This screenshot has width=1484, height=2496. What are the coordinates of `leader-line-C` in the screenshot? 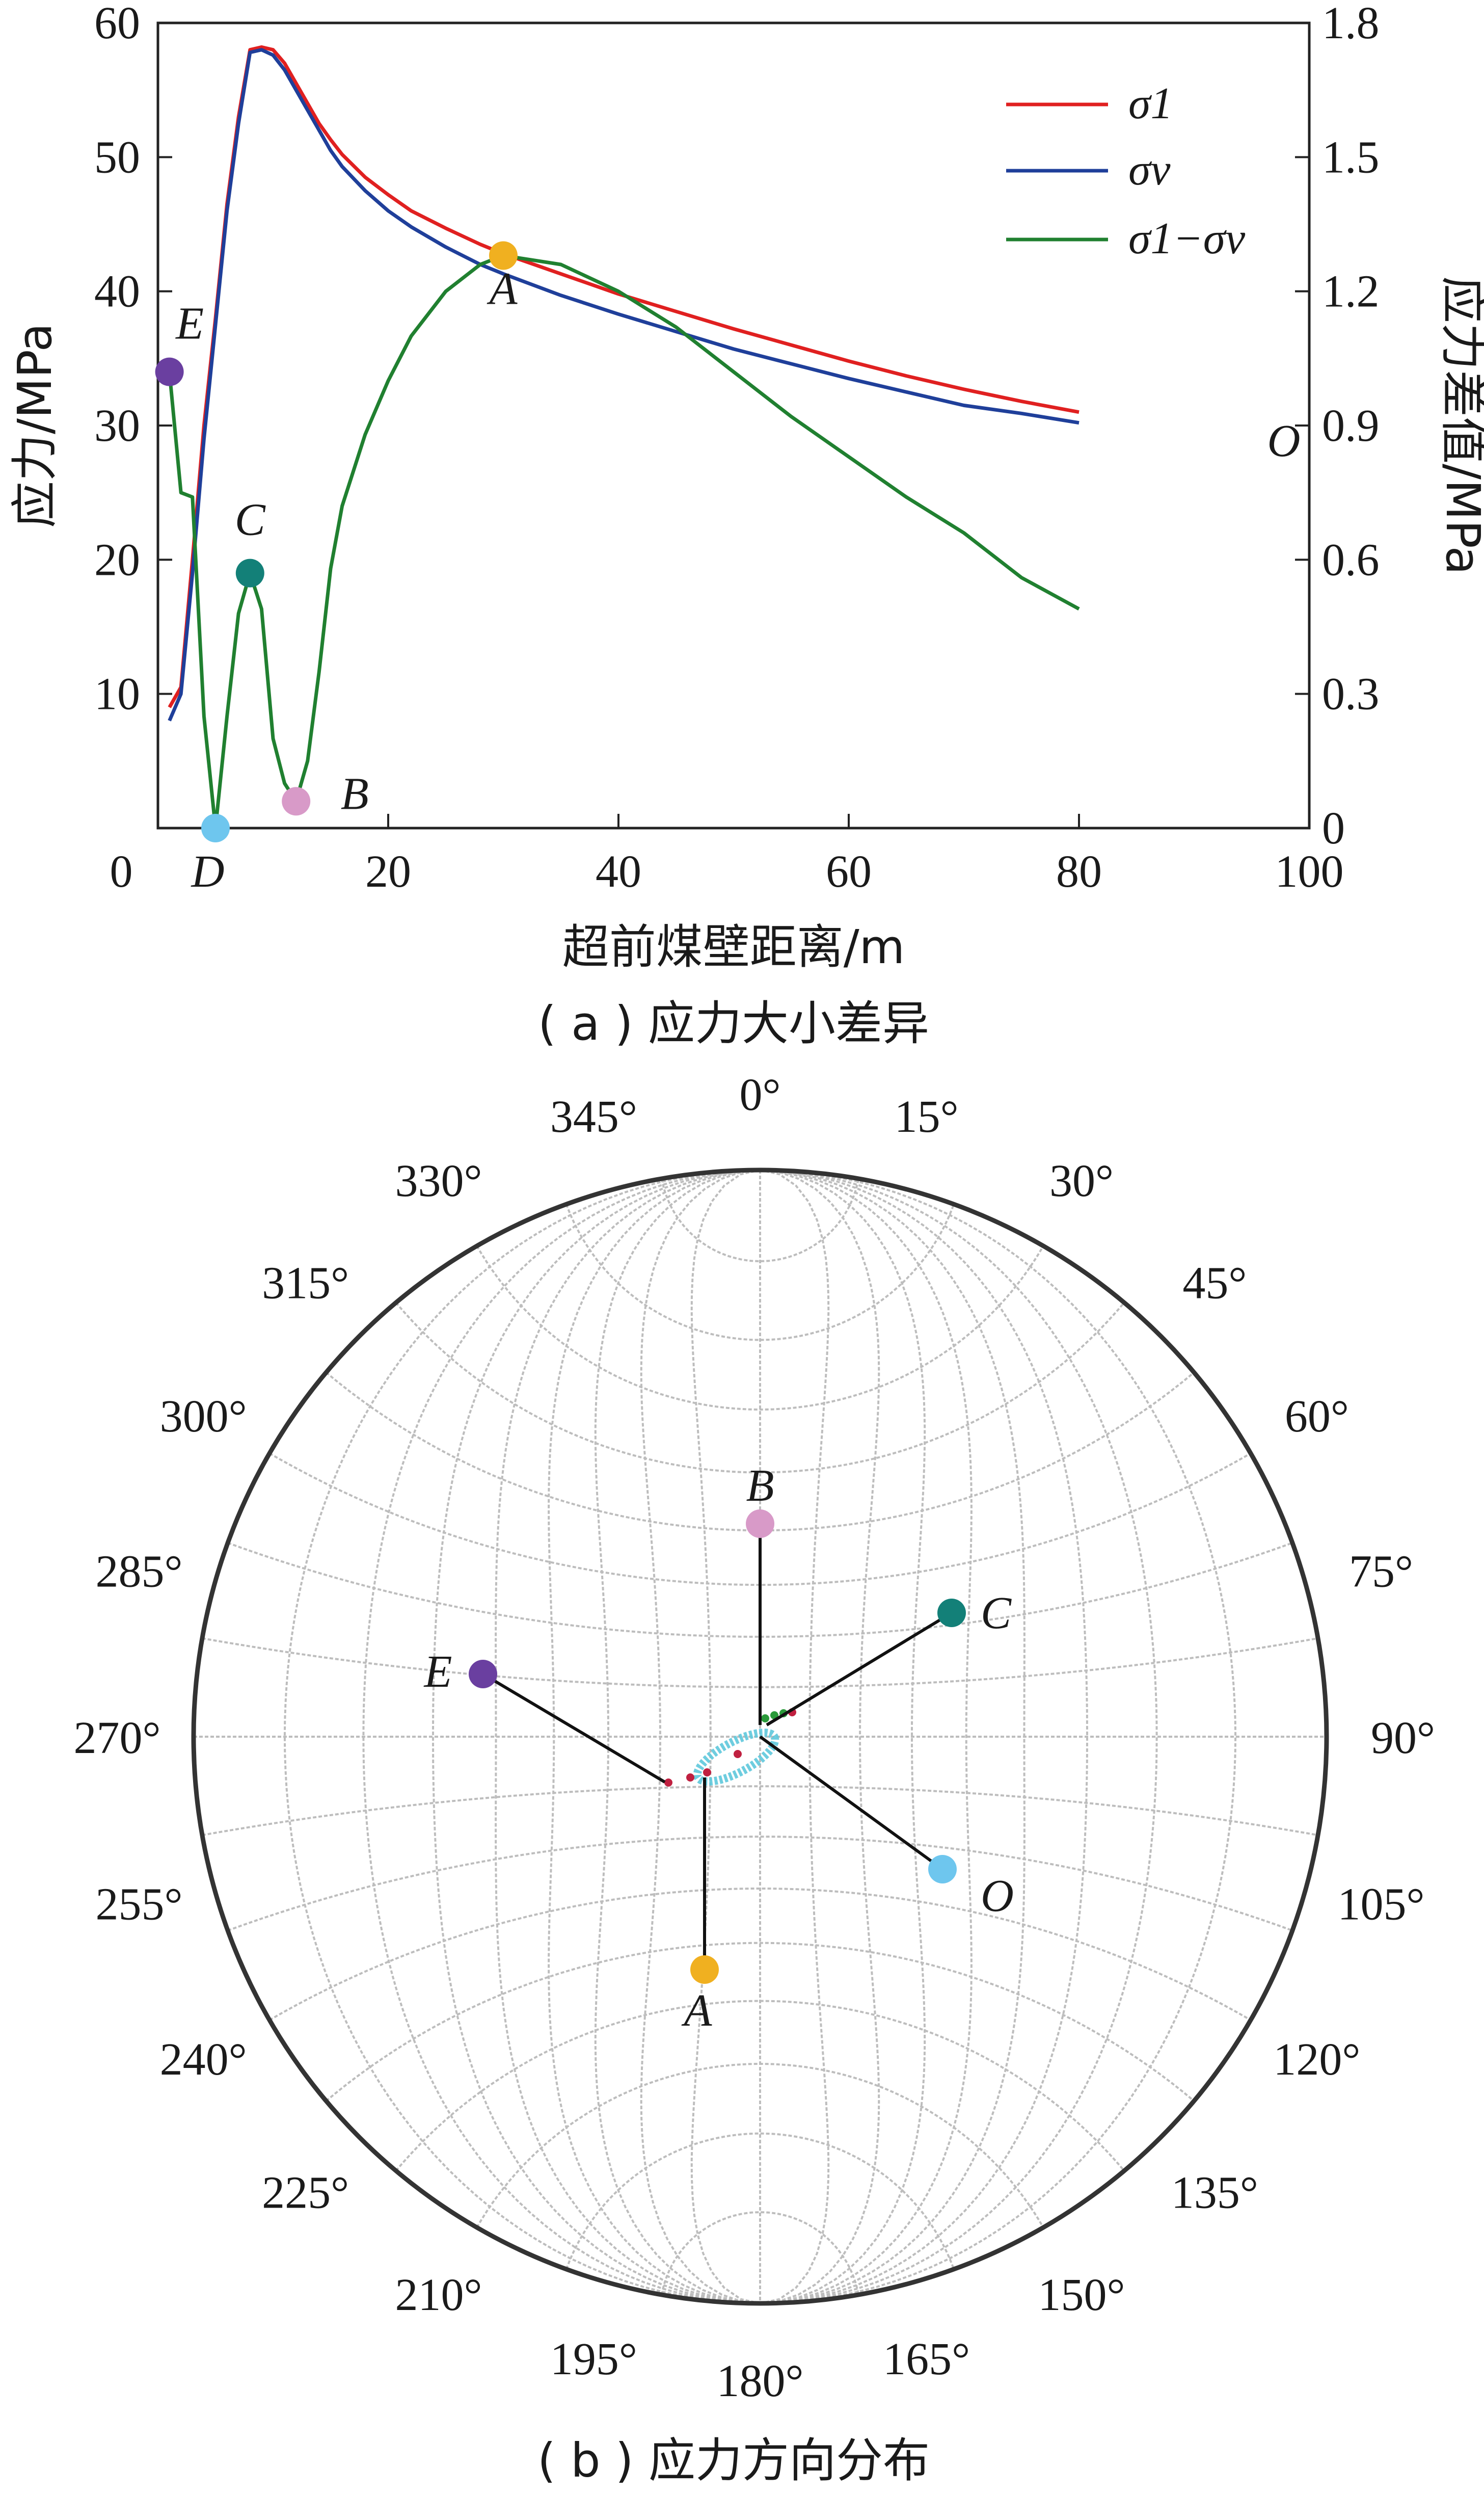 It's located at (859, 1669).